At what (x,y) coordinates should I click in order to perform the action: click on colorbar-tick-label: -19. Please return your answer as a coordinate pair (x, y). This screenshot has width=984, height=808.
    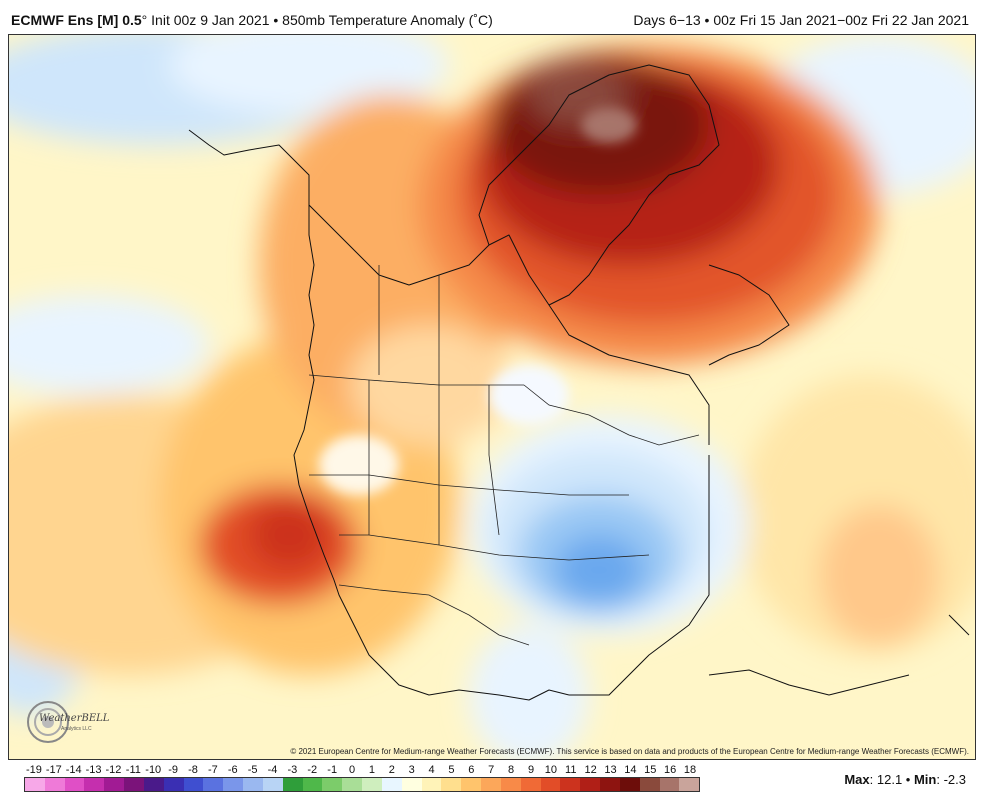
    Looking at the image, I should click on (33, 770).